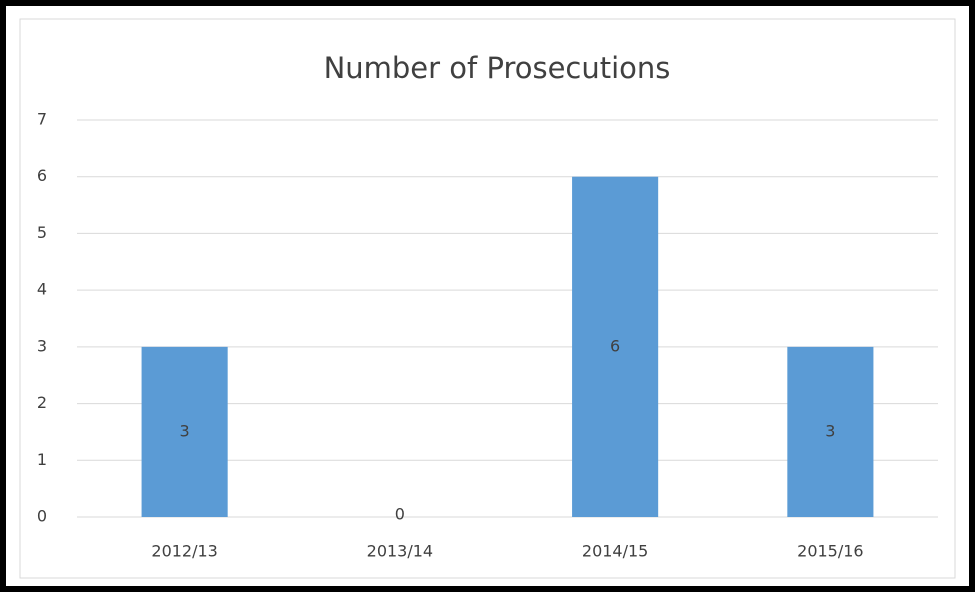  Describe the element at coordinates (42, 175) in the screenshot. I see `y-tick-label: 6` at that location.